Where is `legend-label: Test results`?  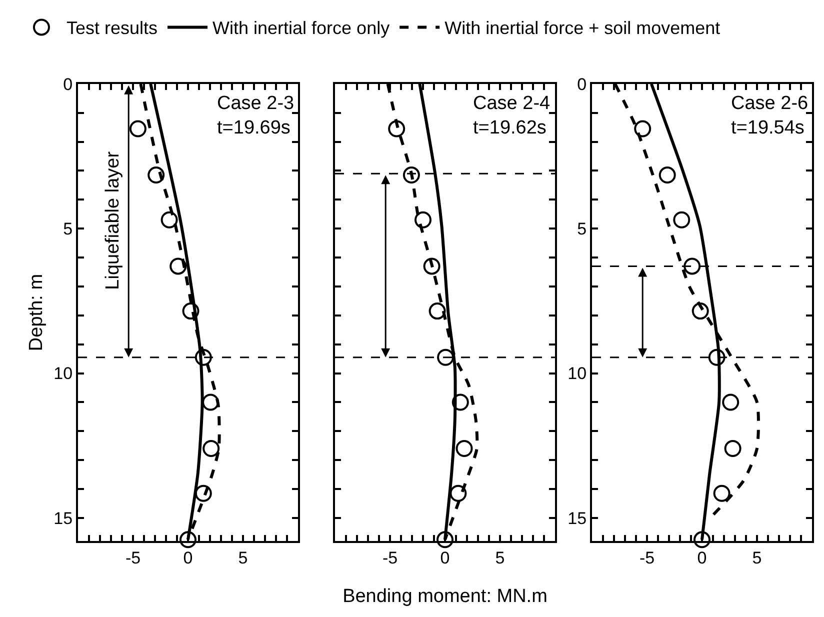 legend-label: Test results is located at coordinates (112, 28).